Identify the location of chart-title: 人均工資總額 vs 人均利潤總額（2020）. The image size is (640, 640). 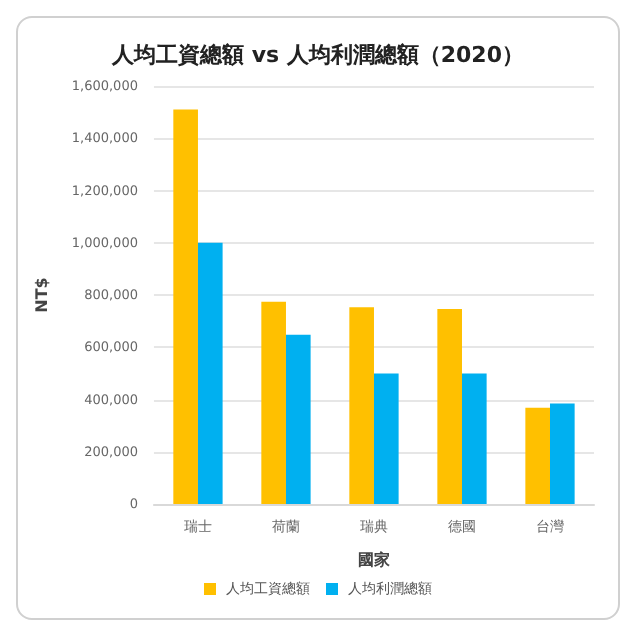
(317, 55).